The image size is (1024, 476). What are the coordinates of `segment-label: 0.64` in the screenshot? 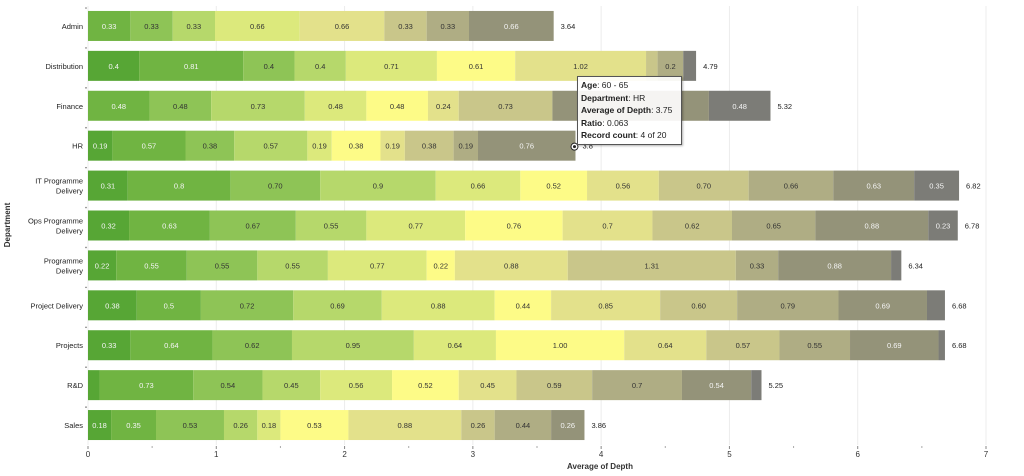 It's located at (665, 345).